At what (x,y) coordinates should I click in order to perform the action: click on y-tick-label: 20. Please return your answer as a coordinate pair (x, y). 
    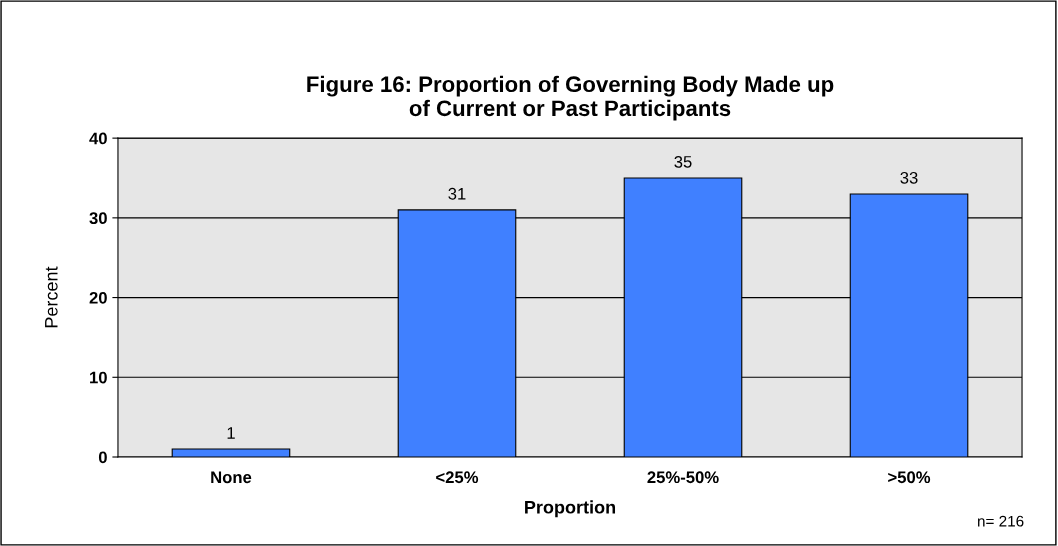
    Looking at the image, I should click on (98, 297).